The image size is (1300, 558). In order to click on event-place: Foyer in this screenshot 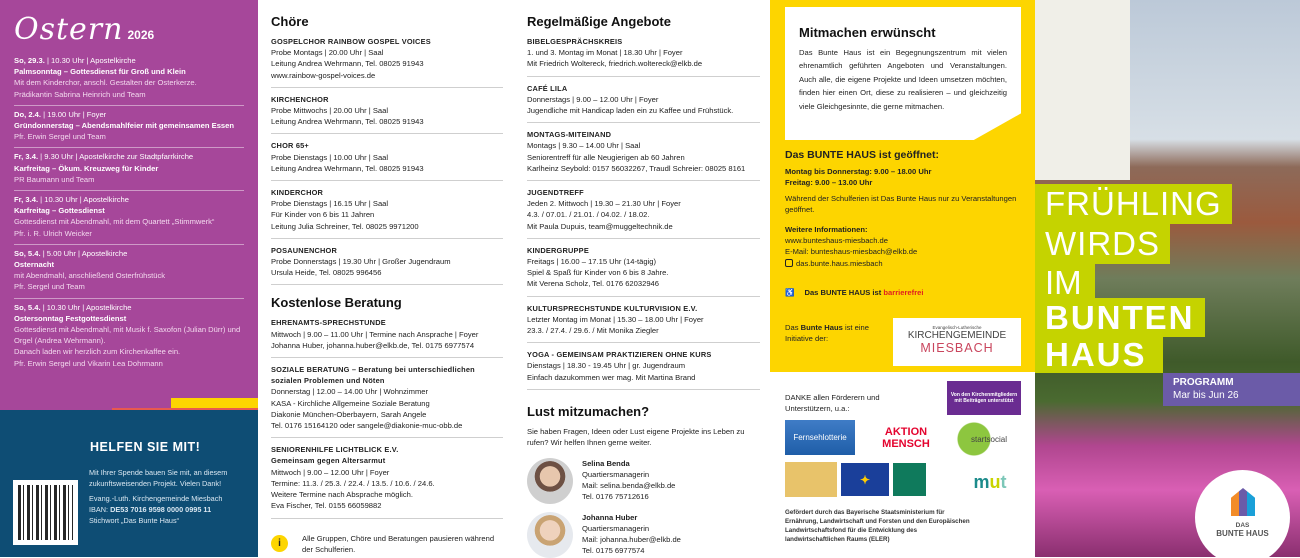, I will do `click(96, 114)`.